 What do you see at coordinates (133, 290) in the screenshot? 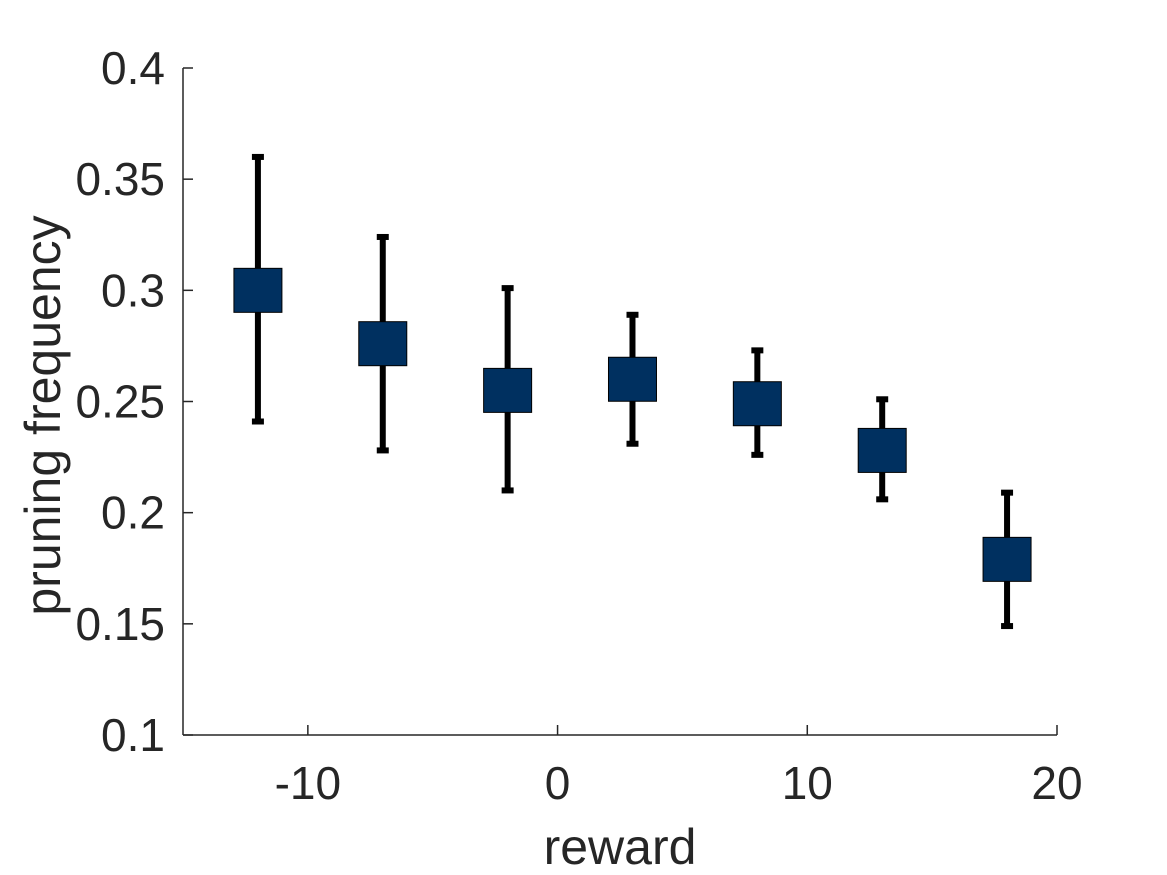
I see `y-tick-label: 0.3` at bounding box center [133, 290].